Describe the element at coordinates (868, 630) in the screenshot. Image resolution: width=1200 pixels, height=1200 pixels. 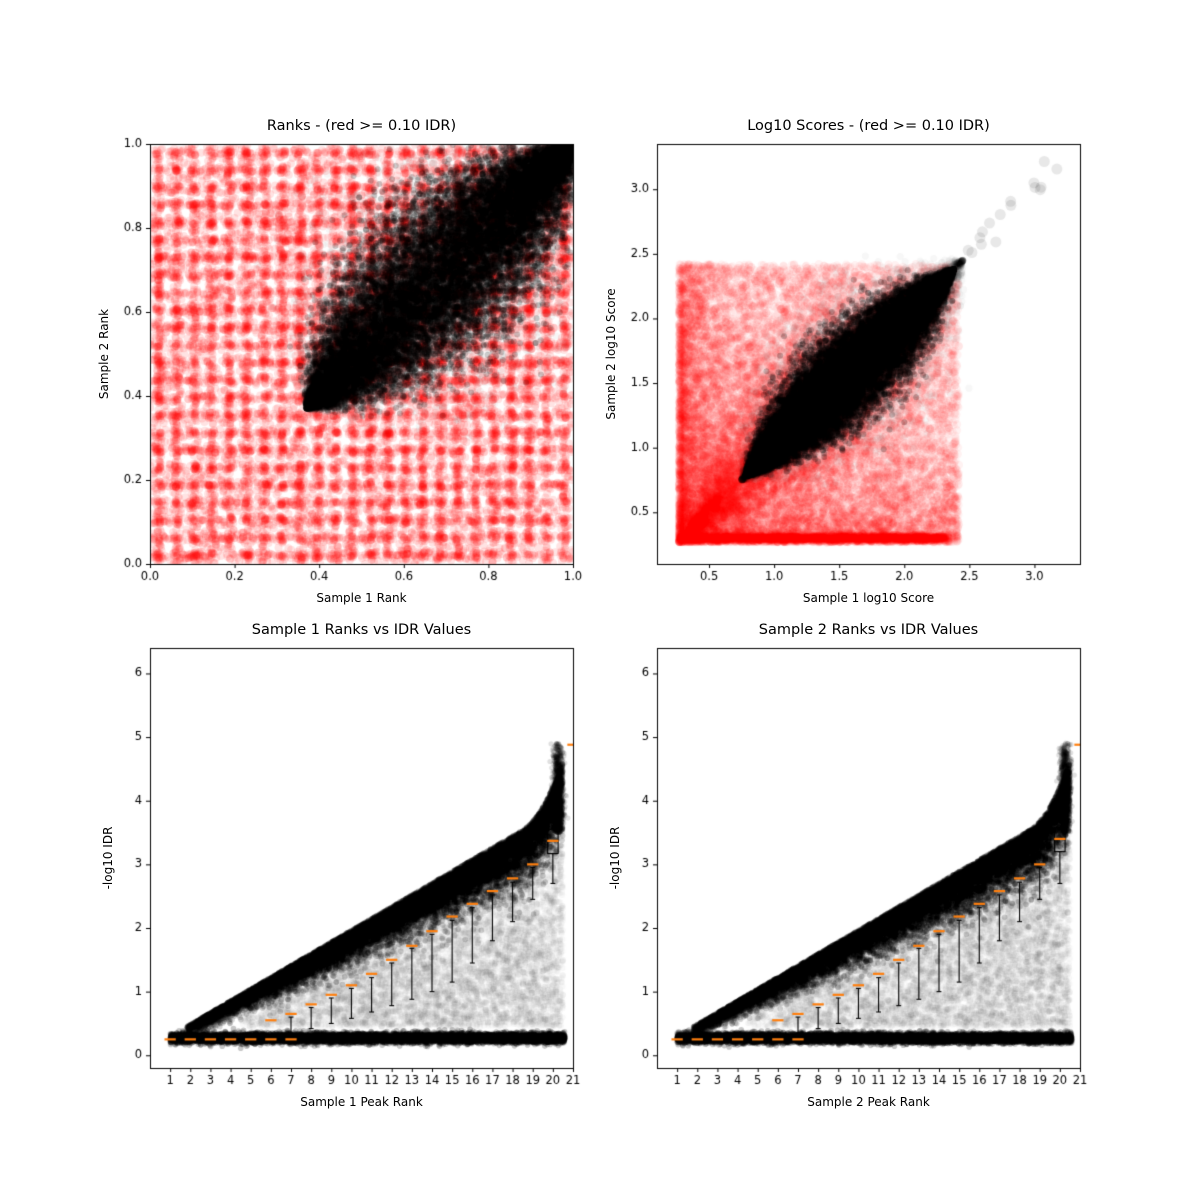
I see `title-sample2-idr-plot: Sample 2 Ranks vs IDR Values` at that location.